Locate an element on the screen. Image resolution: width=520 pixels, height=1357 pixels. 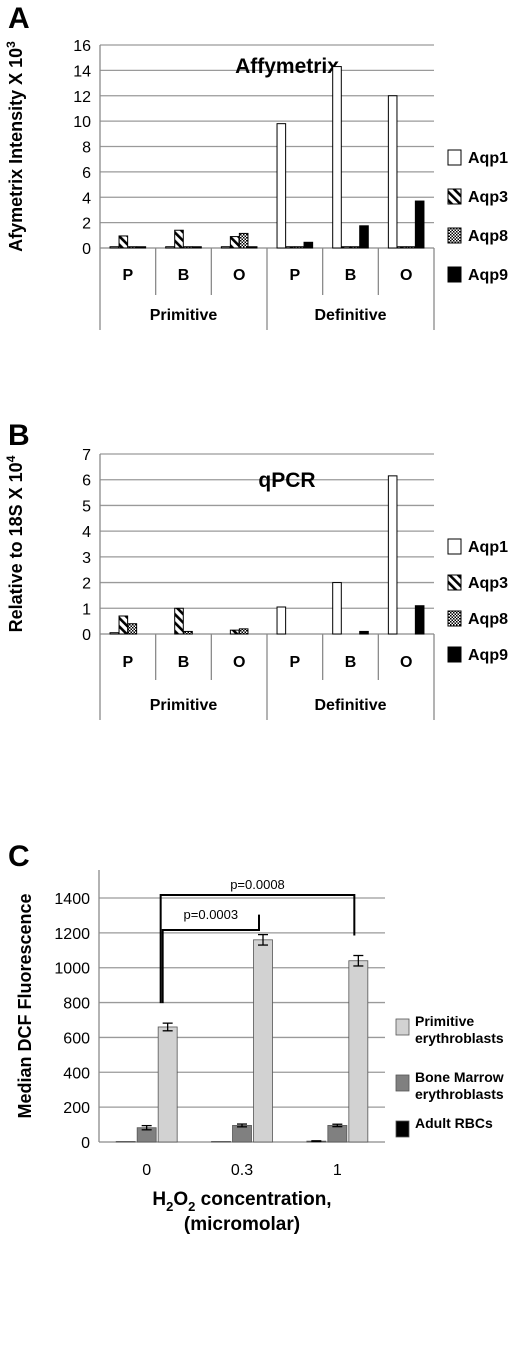
chart-title: qPCR is located at coordinates (286, 480).